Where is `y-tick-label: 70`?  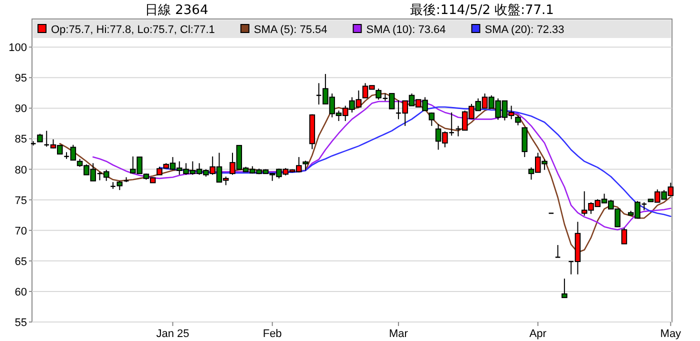 y-tick-label: 70 is located at coordinates (20, 231).